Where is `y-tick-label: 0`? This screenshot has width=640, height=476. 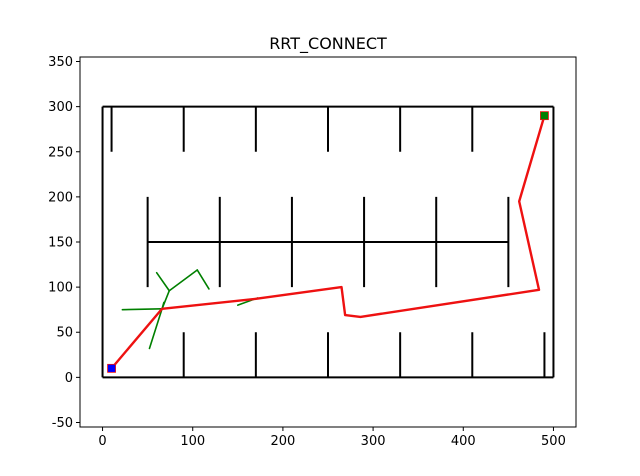
y-tick-label: 0 is located at coordinates (69, 378).